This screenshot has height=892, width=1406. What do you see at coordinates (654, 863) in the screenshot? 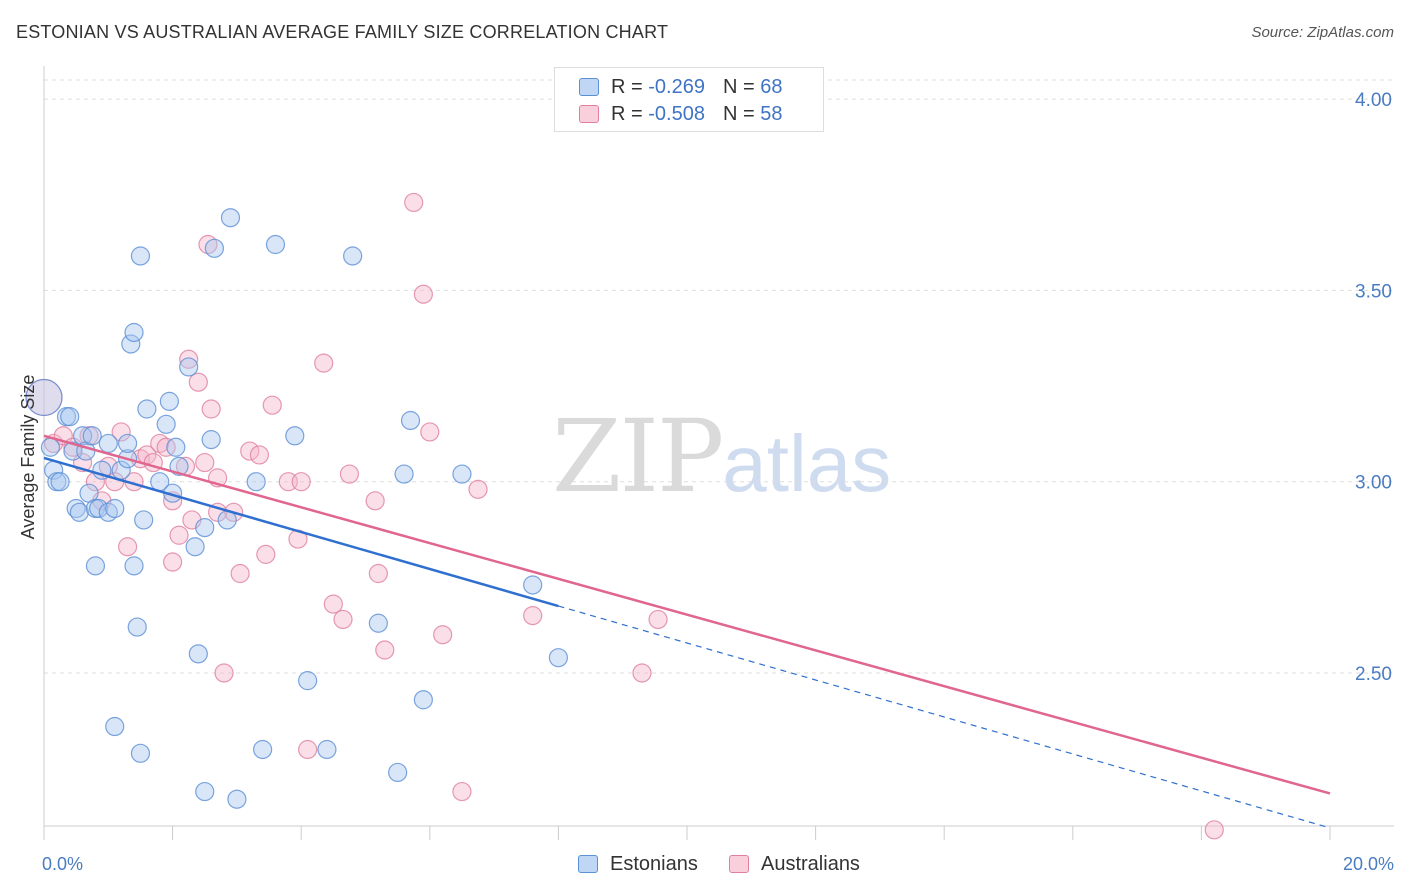
I see `bottom-legend-label-estonians: Estonians` at bounding box center [654, 863].